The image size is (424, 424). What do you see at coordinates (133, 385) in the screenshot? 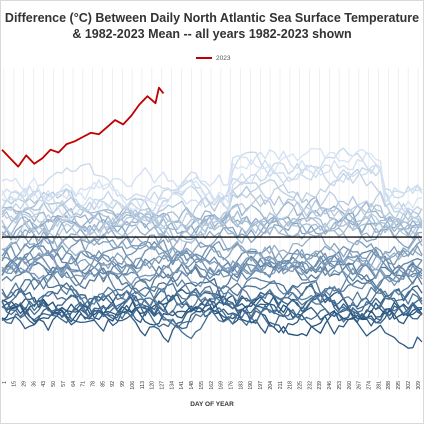
I see `x-tick-label: 106` at bounding box center [133, 385].